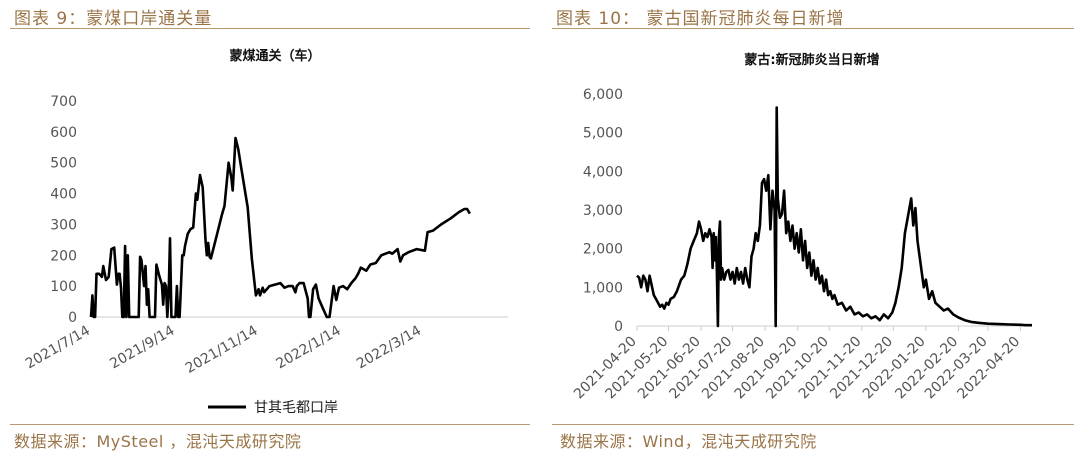 The width and height of the screenshot is (1080, 452). Describe the element at coordinates (222, 350) in the screenshot. I see `left-x-tick-label: 2021/11/14` at that location.